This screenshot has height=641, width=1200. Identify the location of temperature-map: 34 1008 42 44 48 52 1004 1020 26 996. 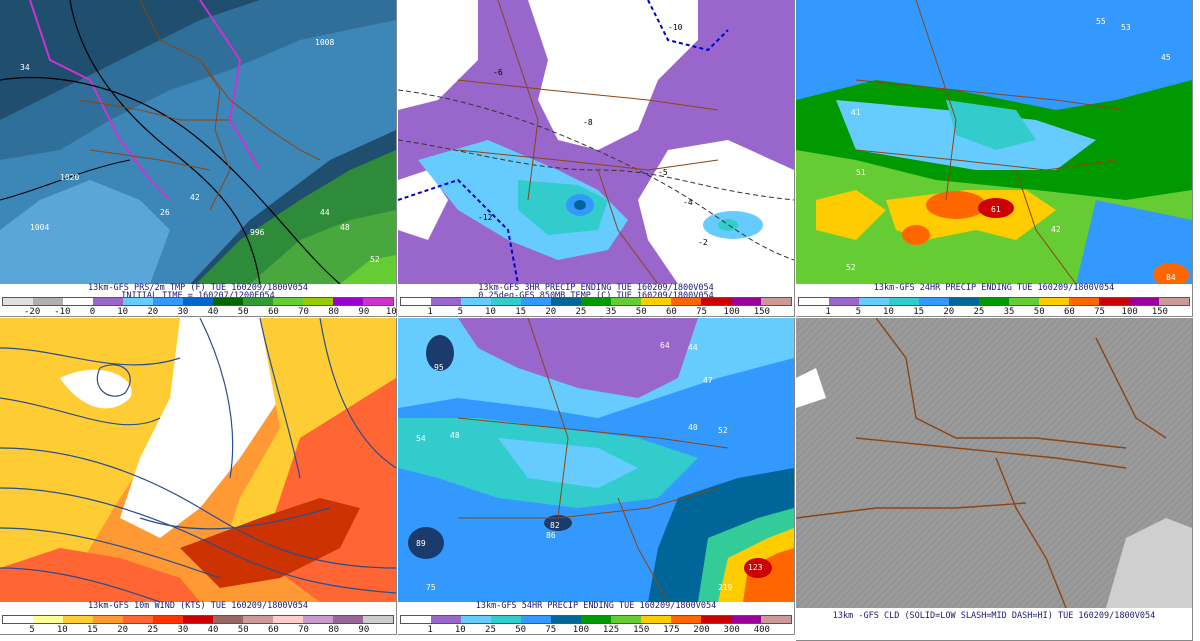
(198, 142).